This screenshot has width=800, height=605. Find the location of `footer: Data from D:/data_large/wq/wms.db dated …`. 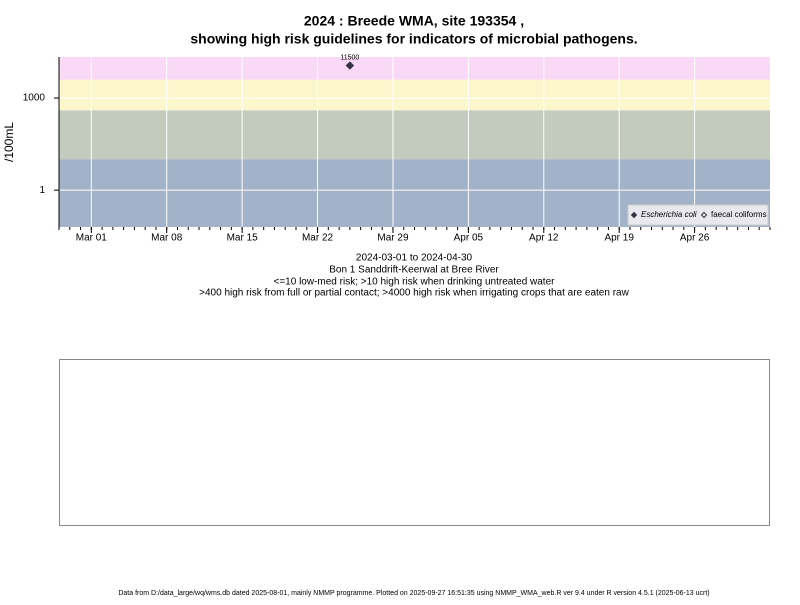

footer: Data from D:/data_large/wq/wms.db dated … is located at coordinates (413, 593).